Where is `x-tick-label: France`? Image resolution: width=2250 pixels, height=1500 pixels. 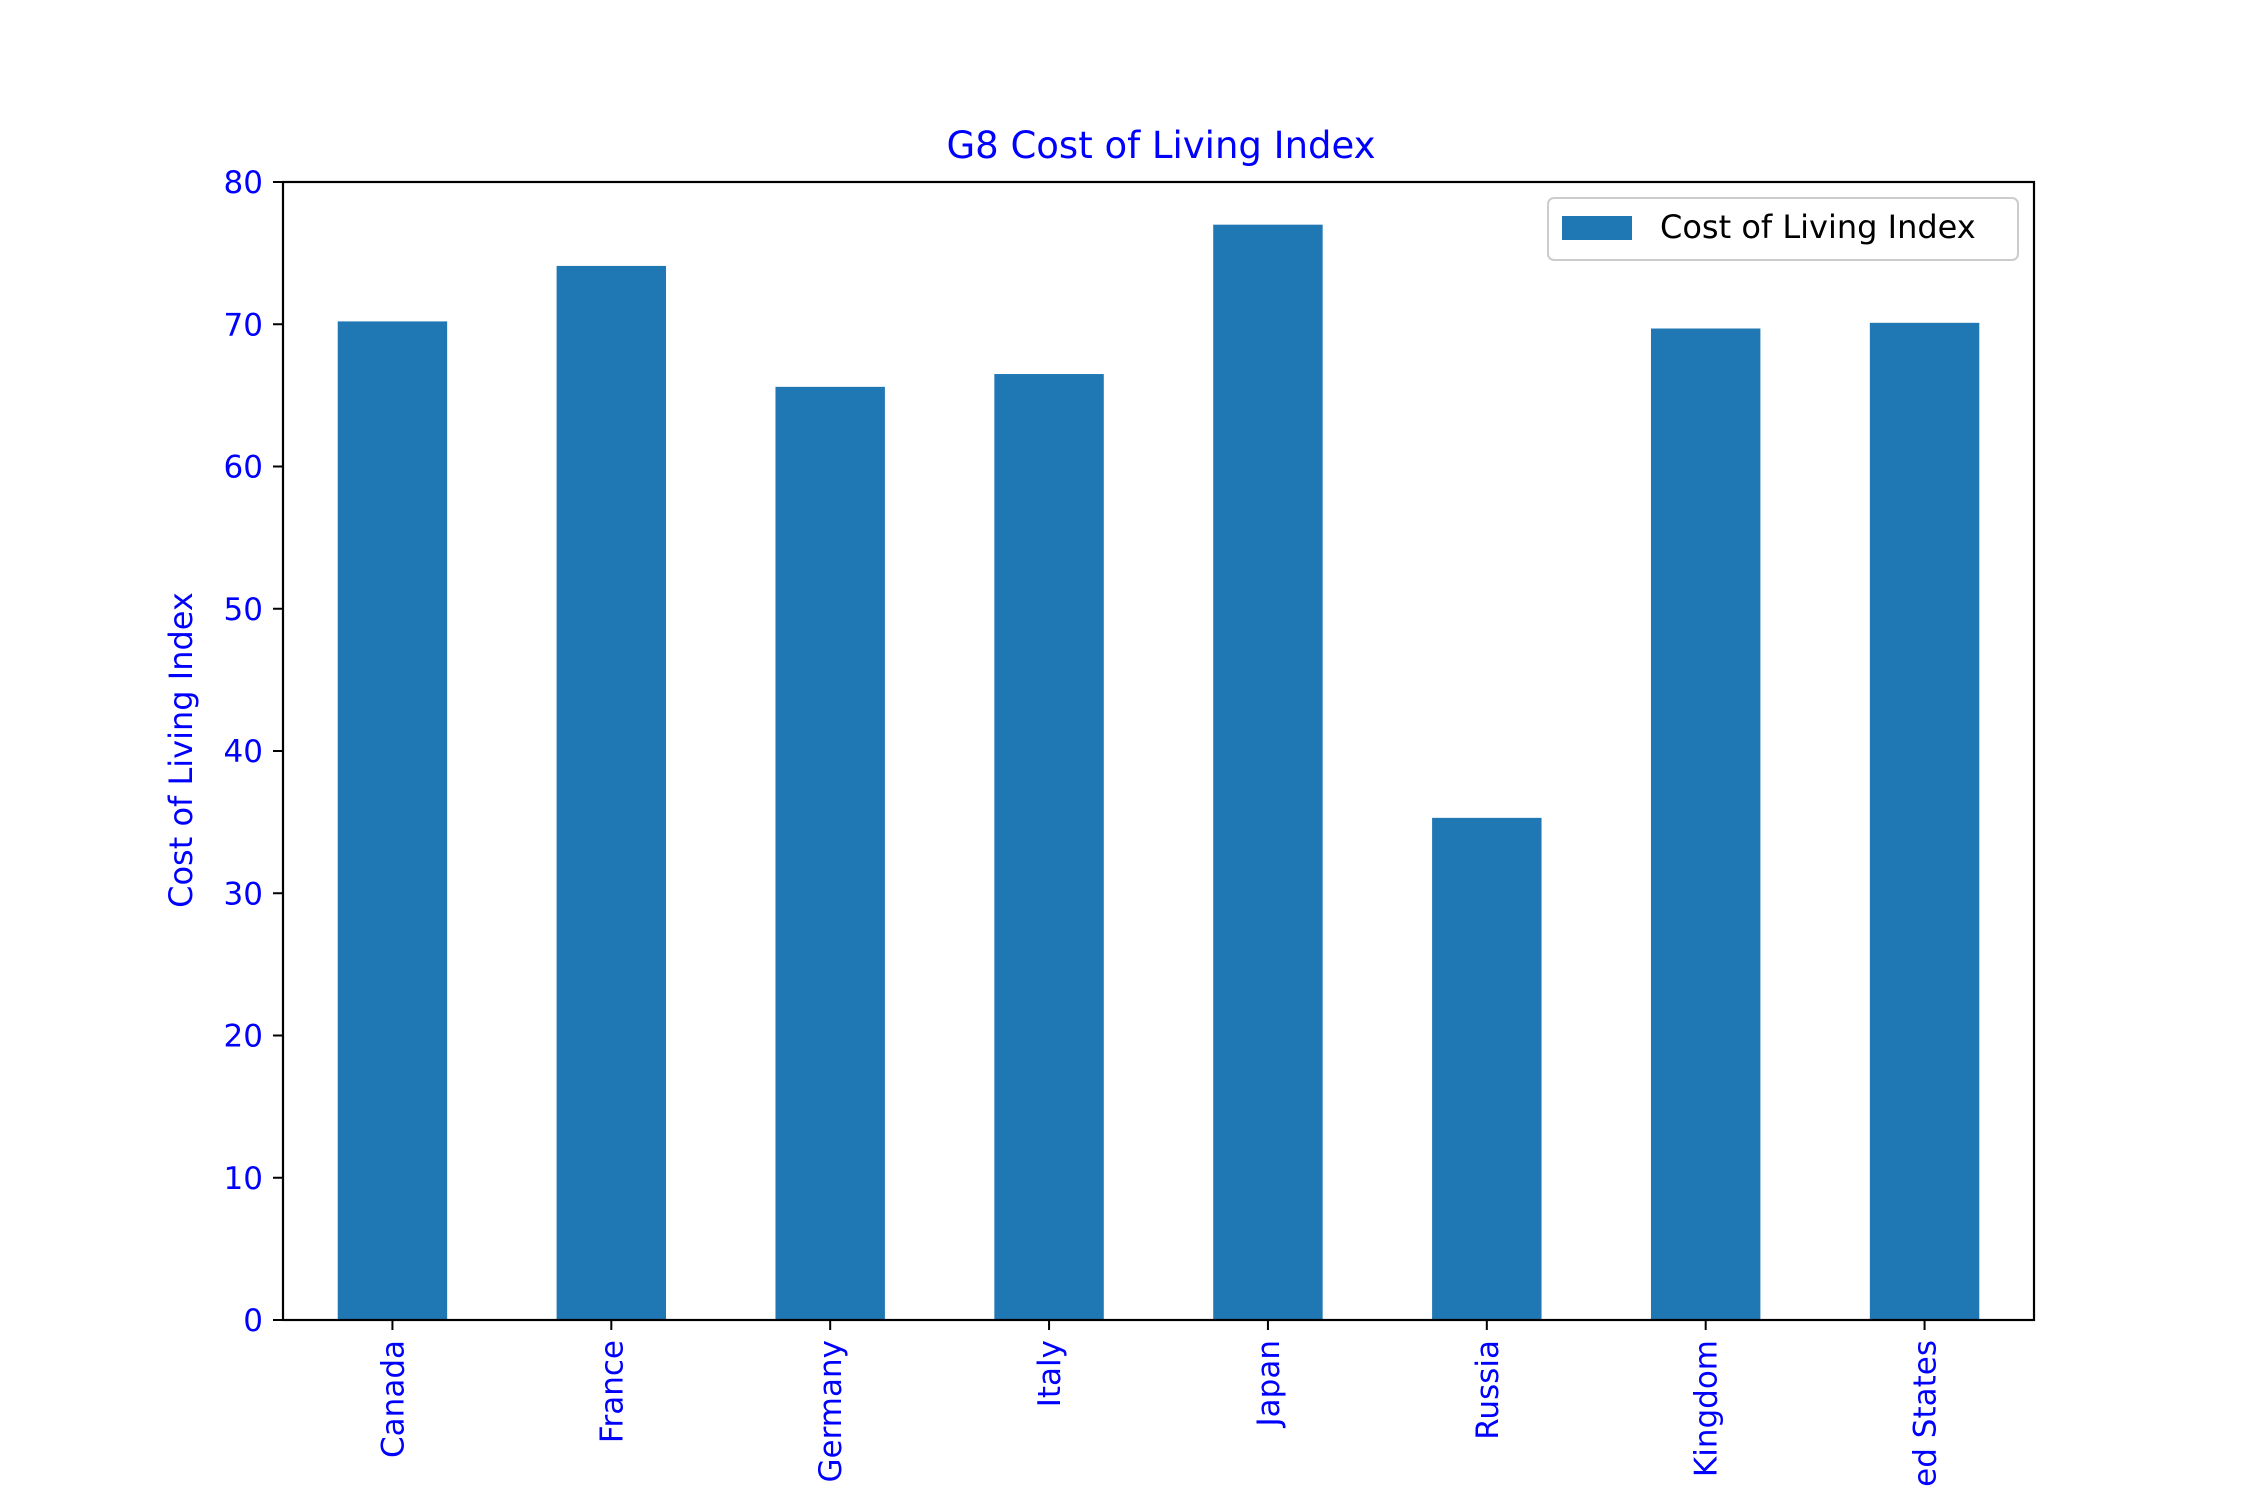 x-tick-label: France is located at coordinates (612, 1391).